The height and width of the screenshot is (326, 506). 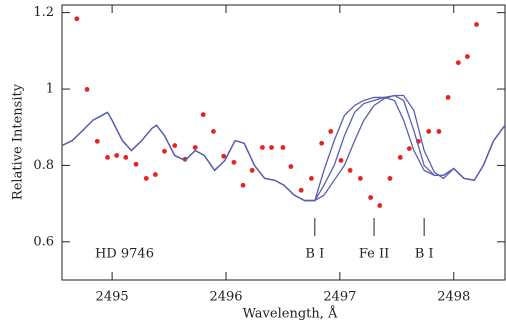 I want to click on x-axis-title: Wavelength, Å, so click(x=290, y=314).